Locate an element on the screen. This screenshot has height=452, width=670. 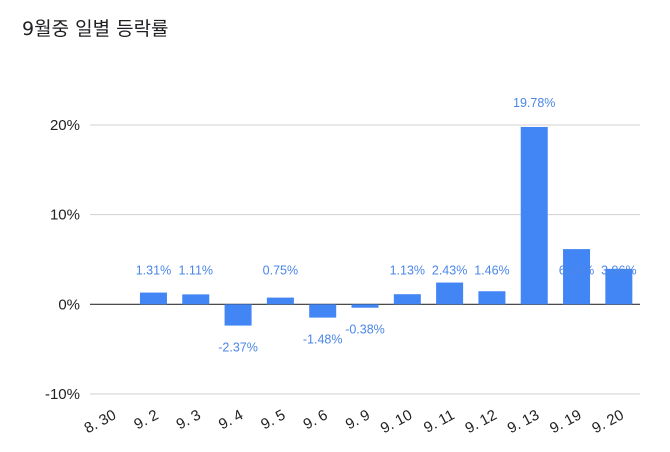
x-tick-label: 9. 6 is located at coordinates (315, 420).